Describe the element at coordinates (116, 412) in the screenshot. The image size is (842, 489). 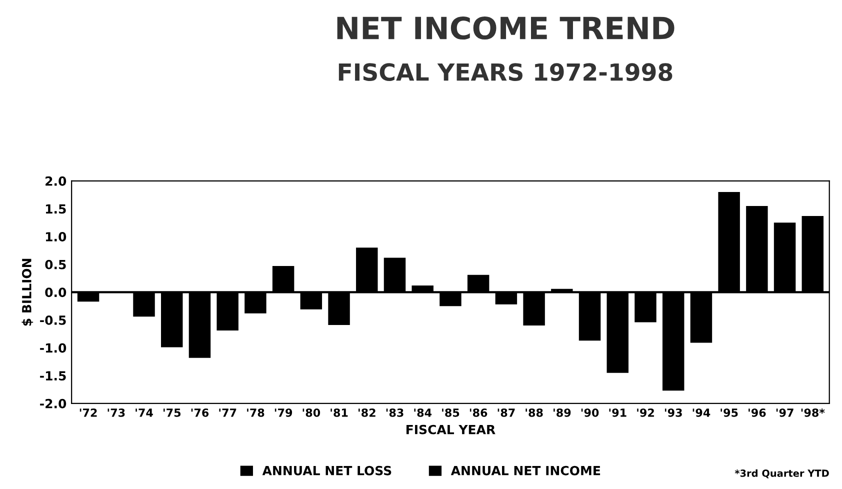
I see `x-tick-label: '73` at that location.